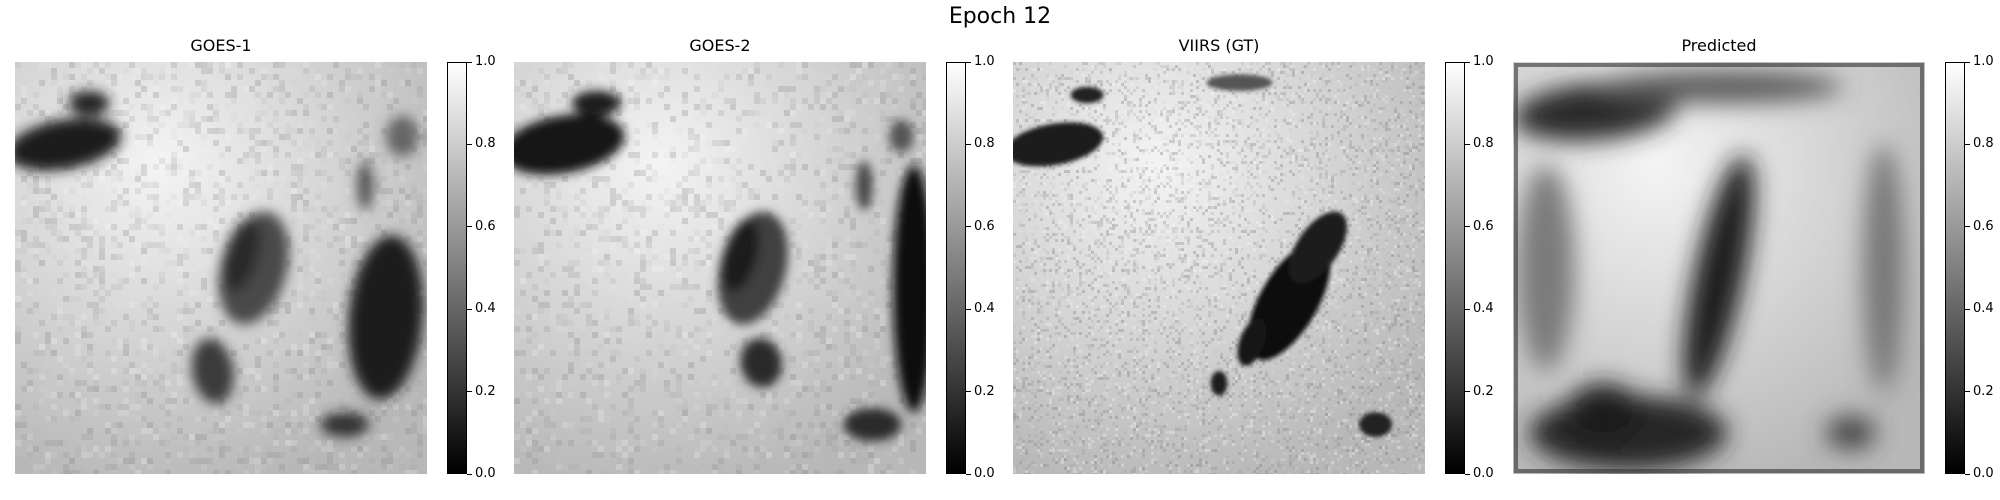 The image size is (2000, 500). What do you see at coordinates (221, 45) in the screenshot?
I see `panel-title-1: GOES-1` at bounding box center [221, 45].